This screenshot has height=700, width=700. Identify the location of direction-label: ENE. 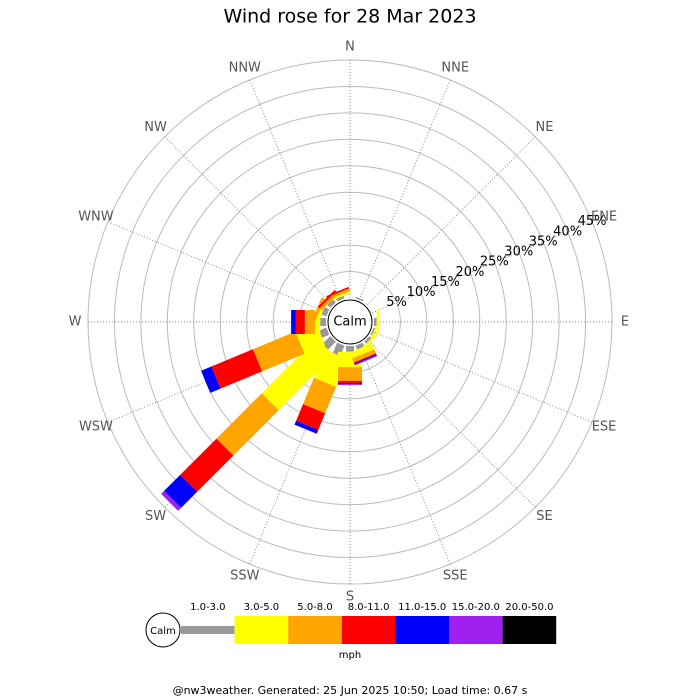
(604, 216).